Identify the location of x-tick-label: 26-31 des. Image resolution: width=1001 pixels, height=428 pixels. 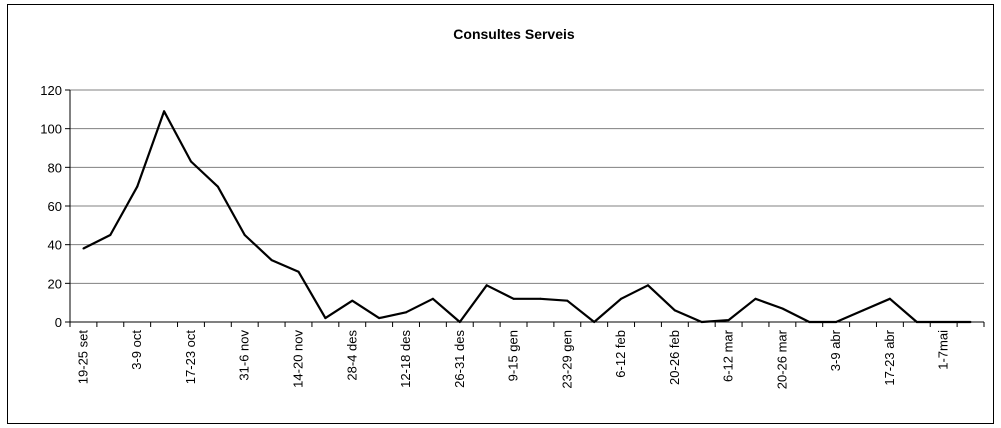
(459, 359).